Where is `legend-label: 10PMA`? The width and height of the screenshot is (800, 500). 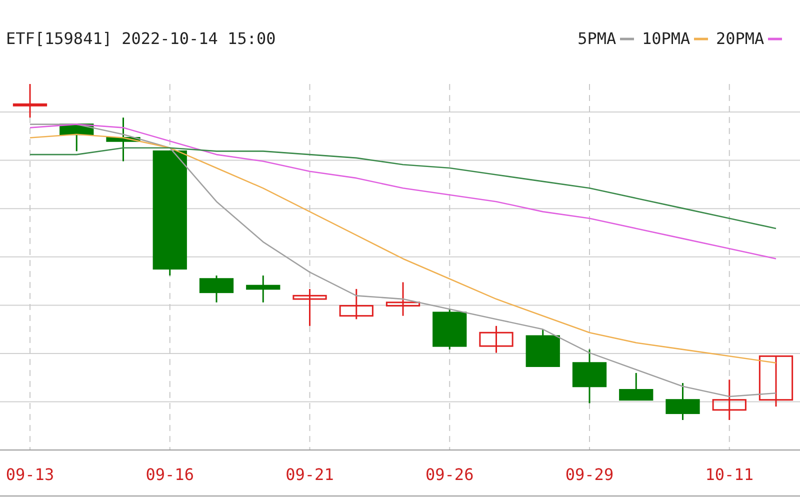 legend-label: 10PMA is located at coordinates (666, 38).